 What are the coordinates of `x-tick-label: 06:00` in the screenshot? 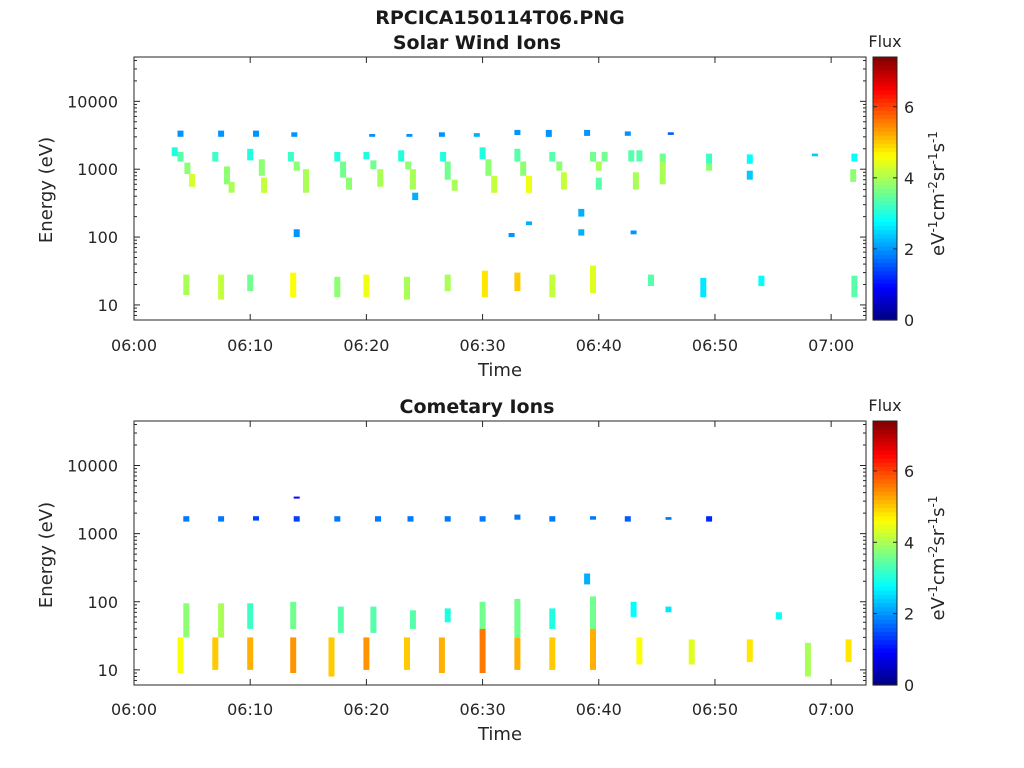 It's located at (134, 345).